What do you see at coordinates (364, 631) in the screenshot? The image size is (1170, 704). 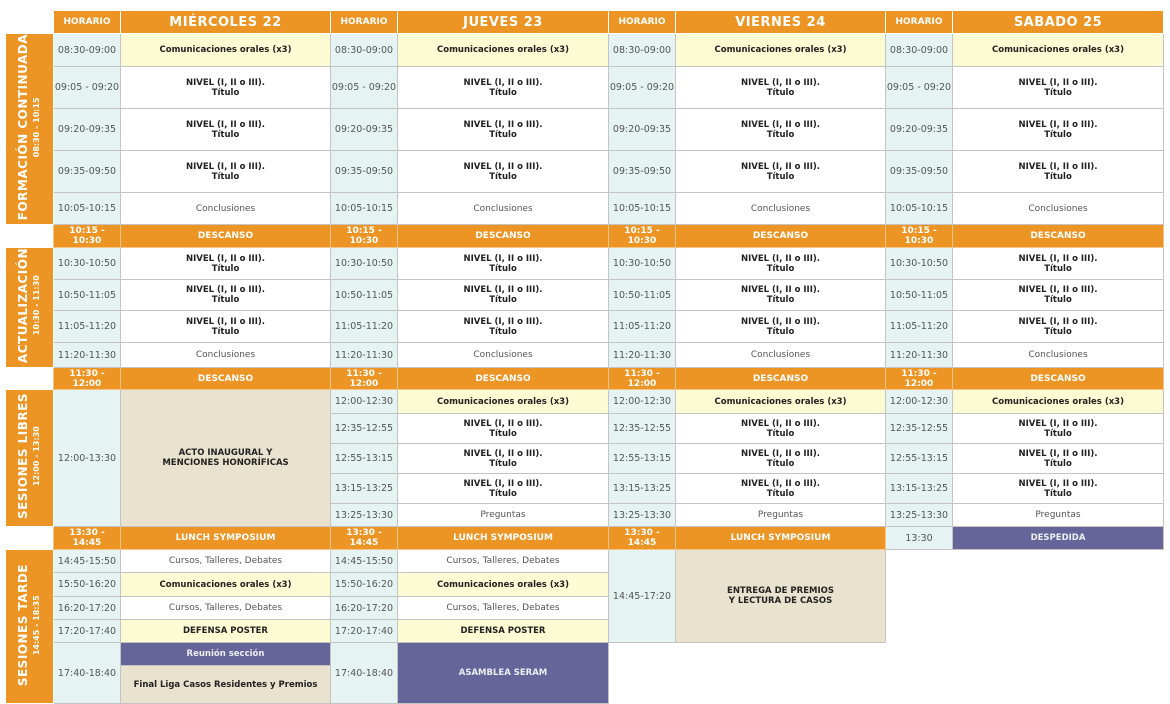 I see `time-cell: 17:20-17:40` at bounding box center [364, 631].